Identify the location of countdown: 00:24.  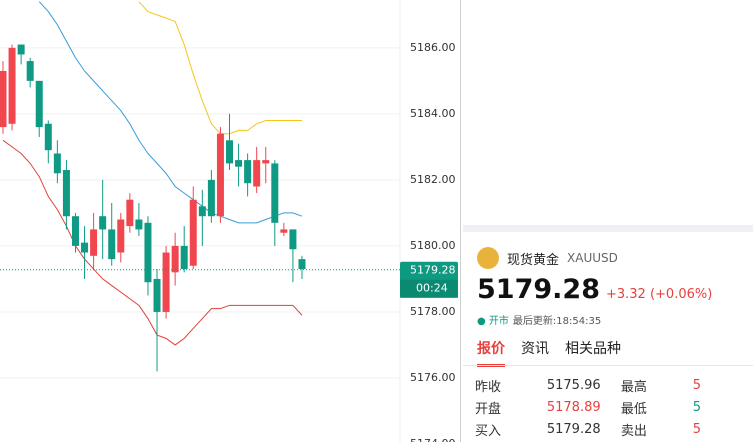
(432, 288).